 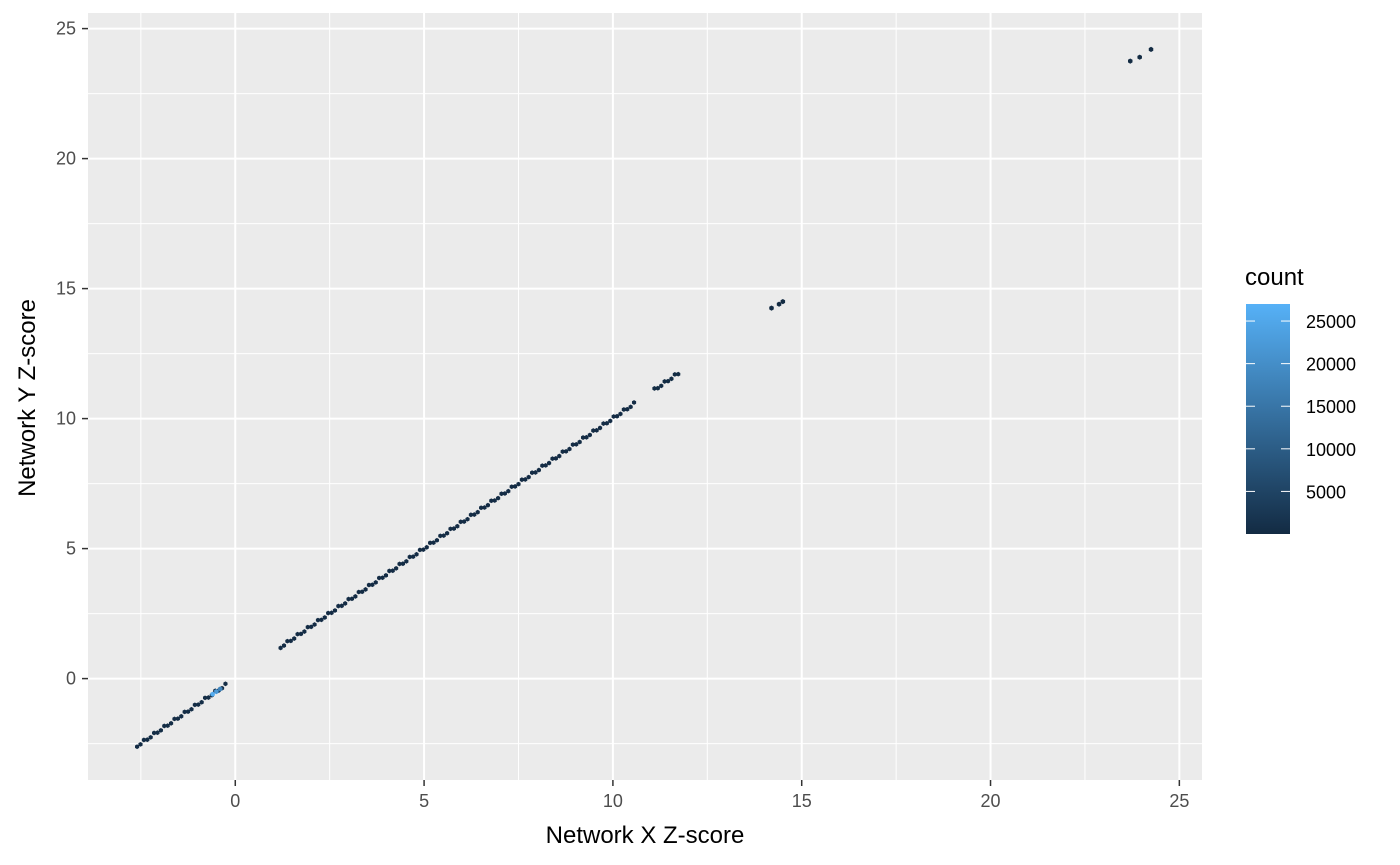 I want to click on legend-tick-label: 15000, so click(x=1331, y=407).